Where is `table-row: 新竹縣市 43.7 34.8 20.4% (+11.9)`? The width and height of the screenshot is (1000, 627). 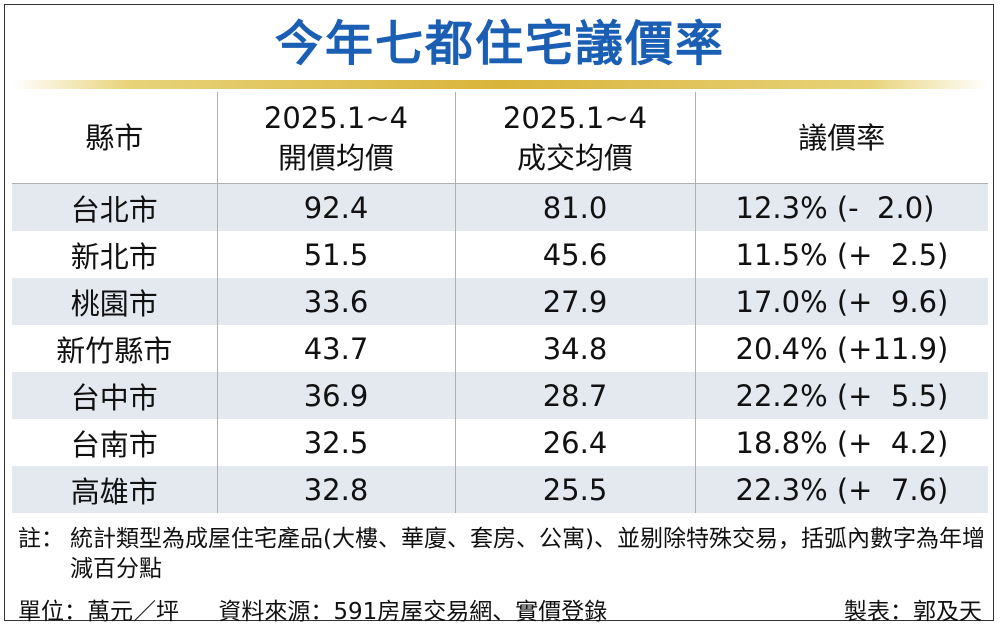
table-row: 新竹縣市 43.7 34.8 20.4% (+11.9) is located at coordinates (500, 348).